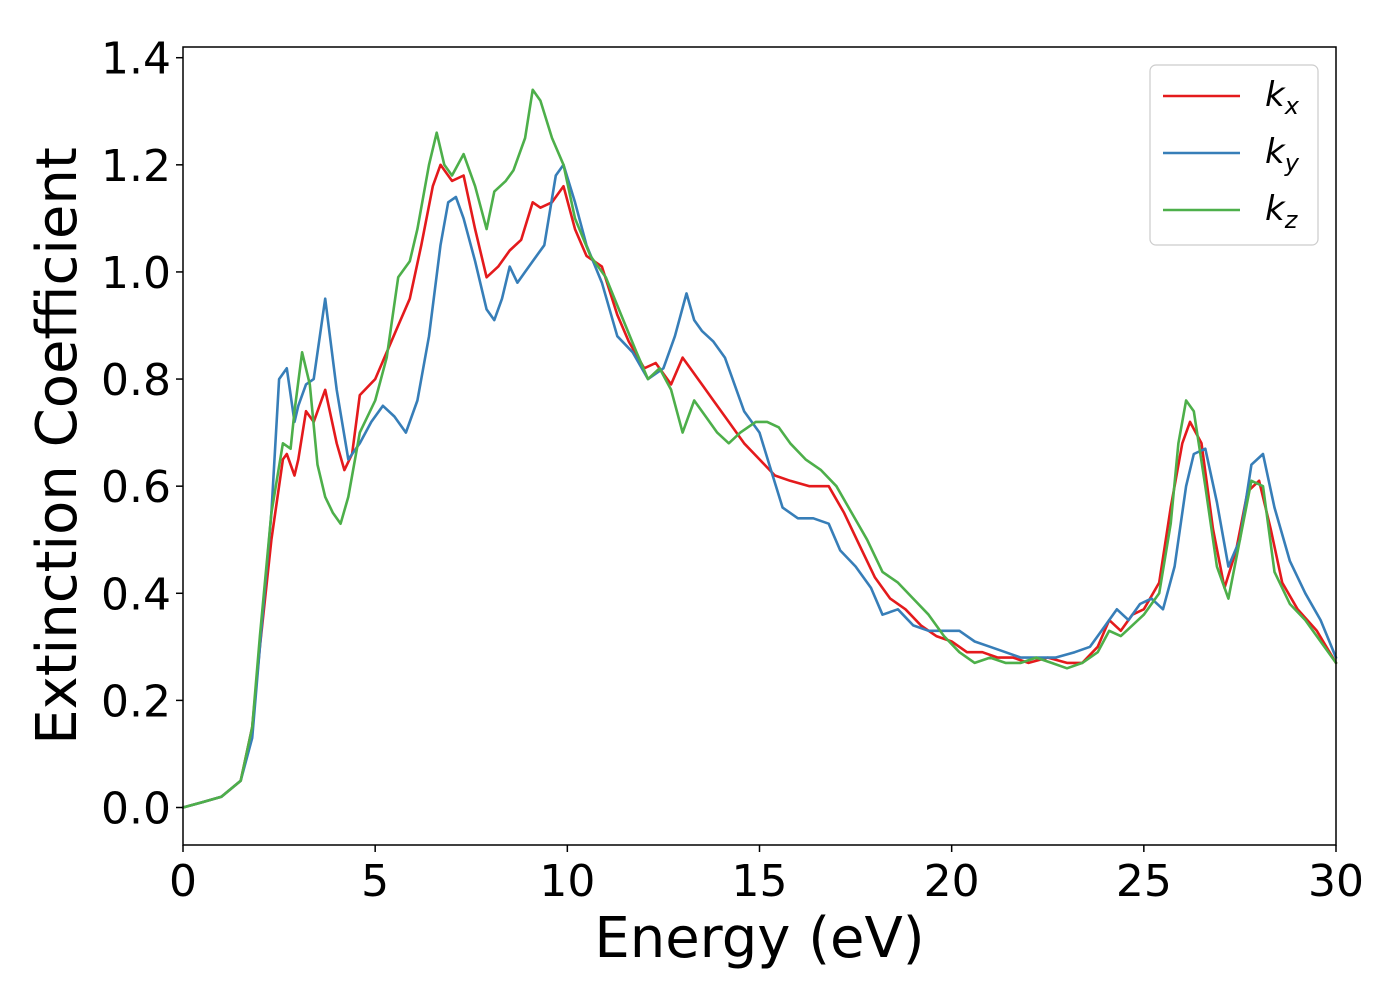 This screenshot has width=1400, height=1000. Describe the element at coordinates (136, 380) in the screenshot. I see `y-tick-label: 0.8` at that location.